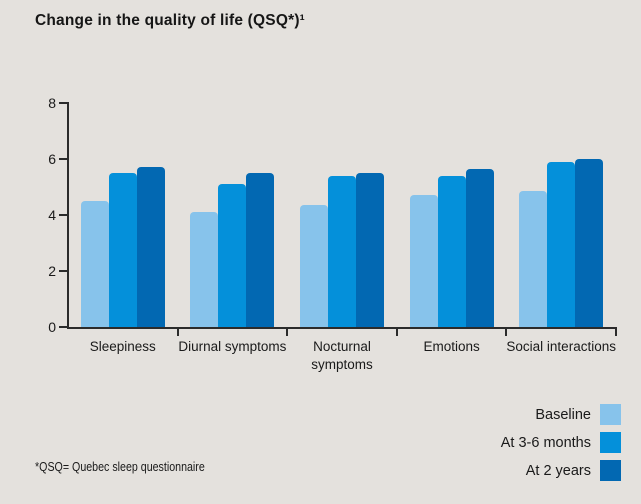 The width and height of the screenshot is (641, 504). I want to click on bar-sleepiness-baseline, so click(94, 264).